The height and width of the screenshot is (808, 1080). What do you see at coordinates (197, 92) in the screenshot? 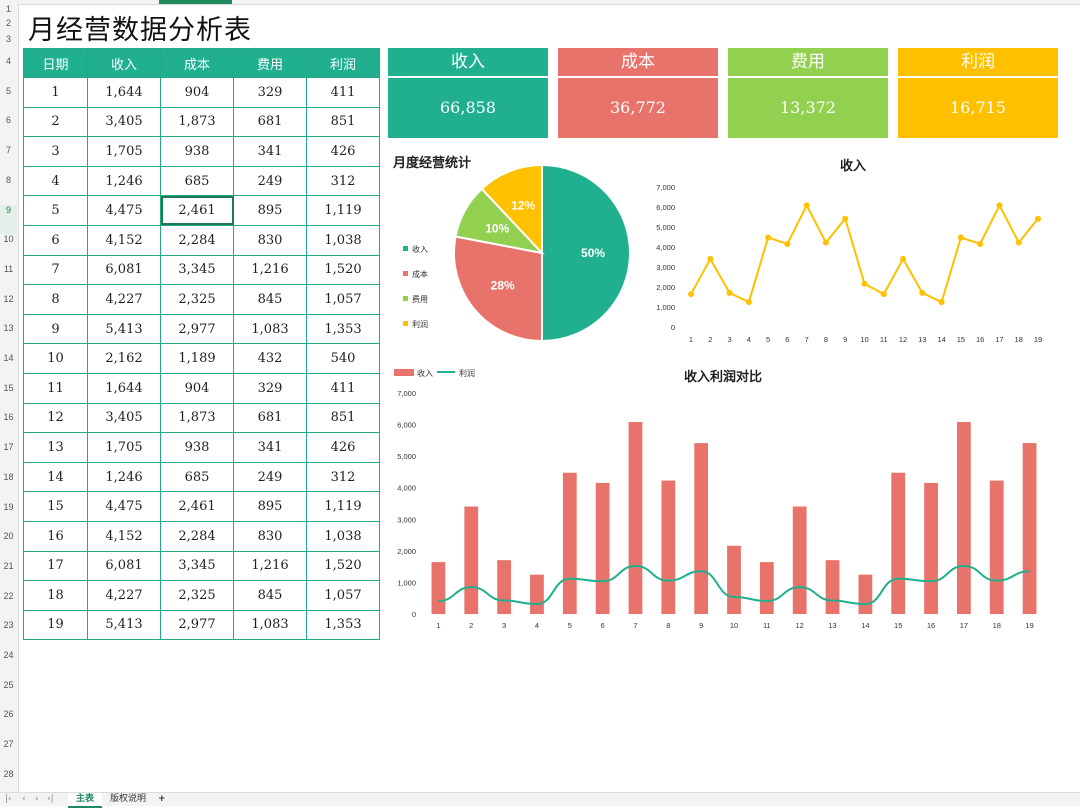
I see `table-cell: 904` at bounding box center [197, 92].